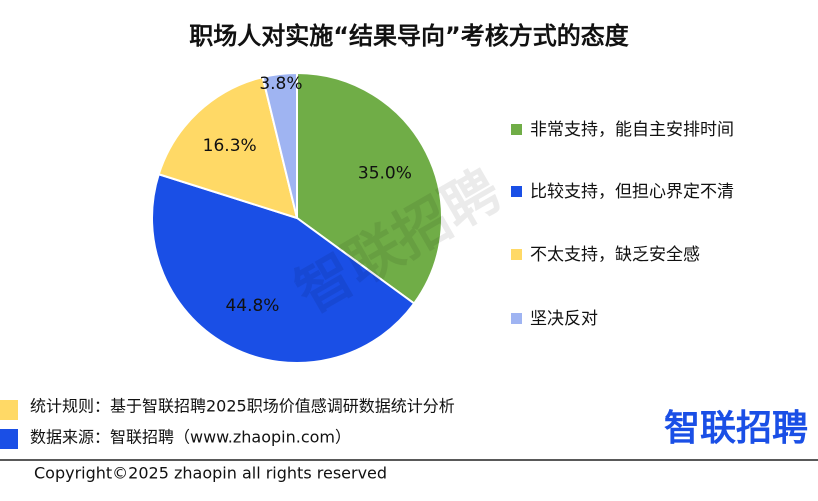 The height and width of the screenshot is (501, 818). What do you see at coordinates (190, 437) in the screenshot?
I see `footer-note: 数据来源：智联招聘（www.zhaopin.com）` at bounding box center [190, 437].